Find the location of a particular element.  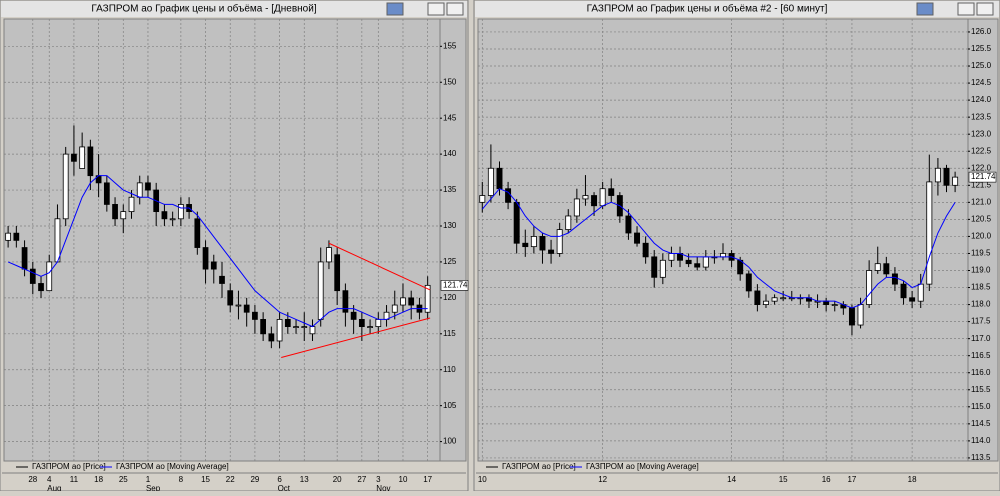

y-tick-label: 150 is located at coordinates (450, 81).